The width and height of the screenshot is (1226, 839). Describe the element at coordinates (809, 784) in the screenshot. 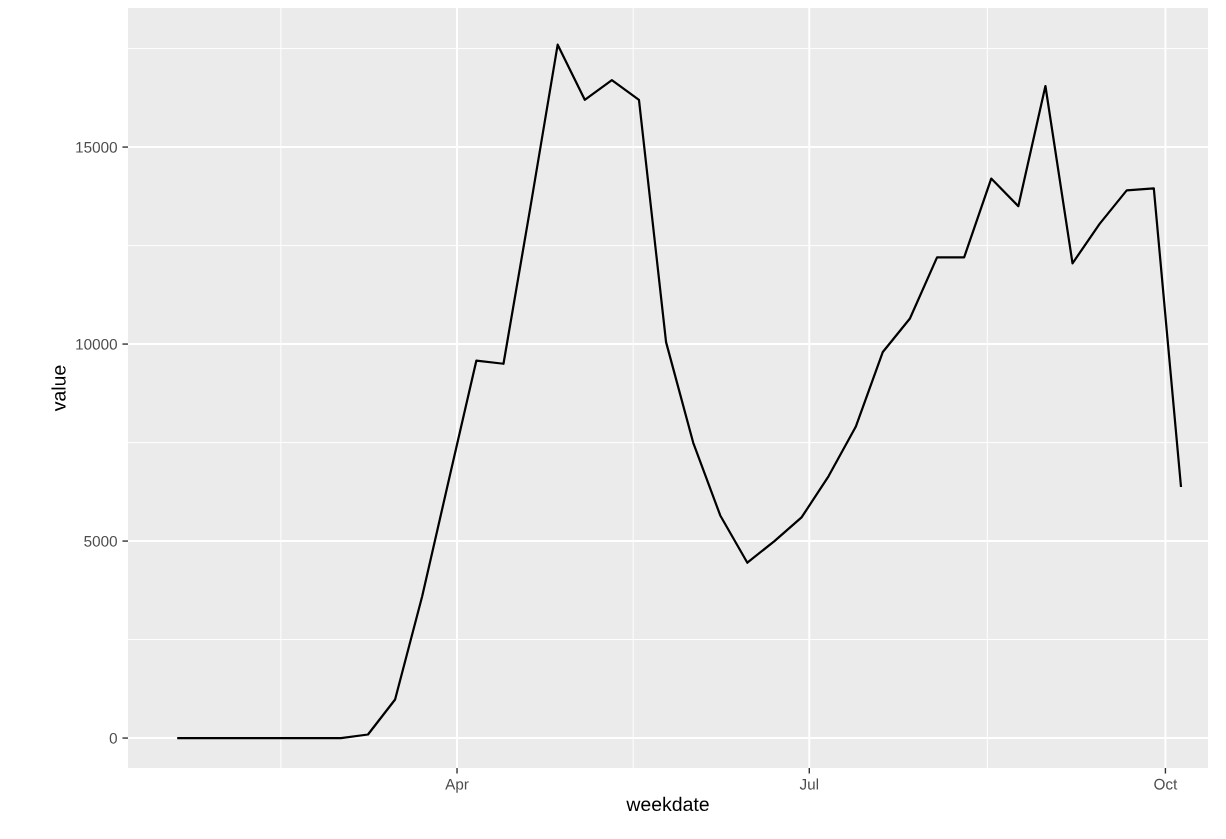

I see `x-tick-label: Jul` at that location.